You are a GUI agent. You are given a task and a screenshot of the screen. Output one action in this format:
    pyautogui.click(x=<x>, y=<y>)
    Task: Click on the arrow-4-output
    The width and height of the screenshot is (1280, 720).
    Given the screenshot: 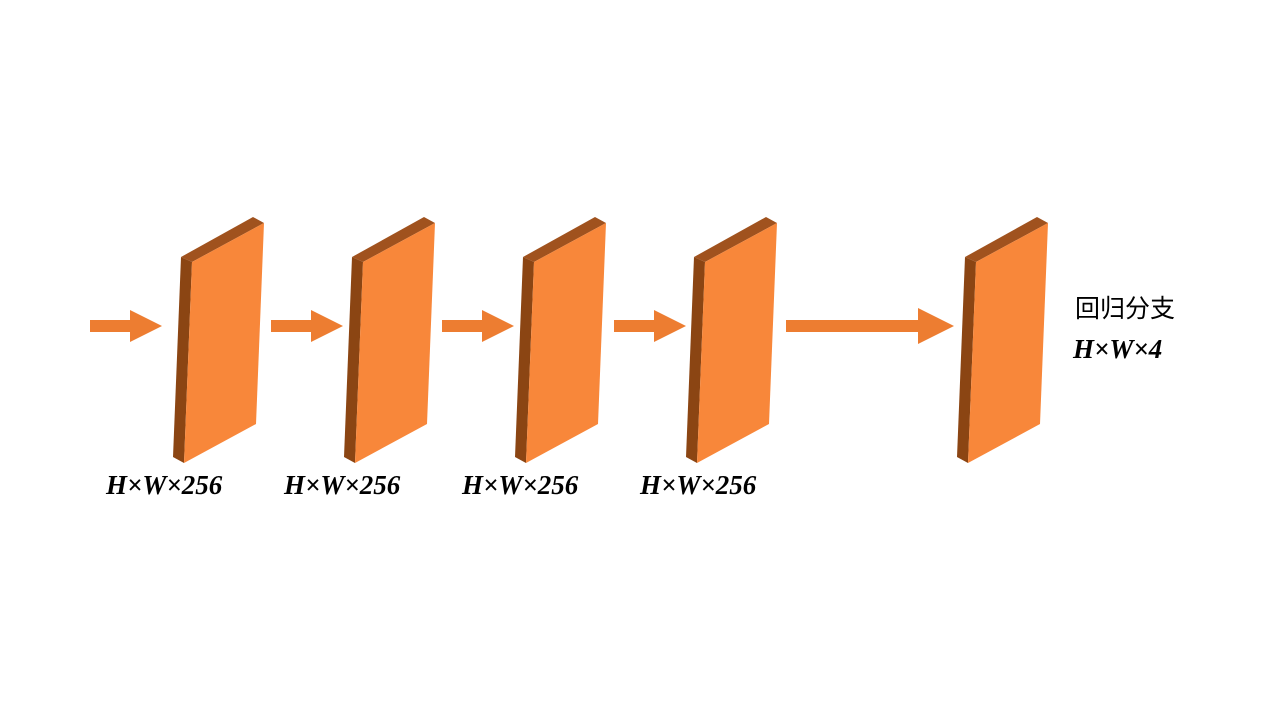 What is the action you would take?
    pyautogui.click(x=870, y=326)
    